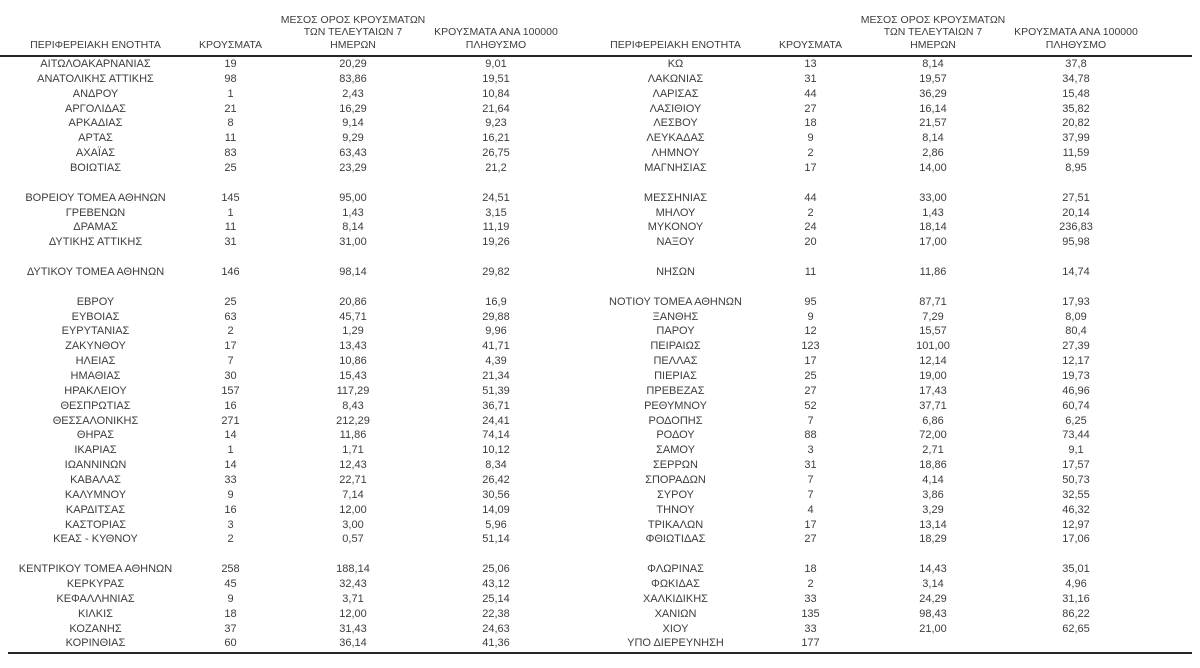 This screenshot has width=1200, height=668. Describe the element at coordinates (675, 628) in the screenshot. I see `region-name-cell: ΧΙΟΥ` at that location.